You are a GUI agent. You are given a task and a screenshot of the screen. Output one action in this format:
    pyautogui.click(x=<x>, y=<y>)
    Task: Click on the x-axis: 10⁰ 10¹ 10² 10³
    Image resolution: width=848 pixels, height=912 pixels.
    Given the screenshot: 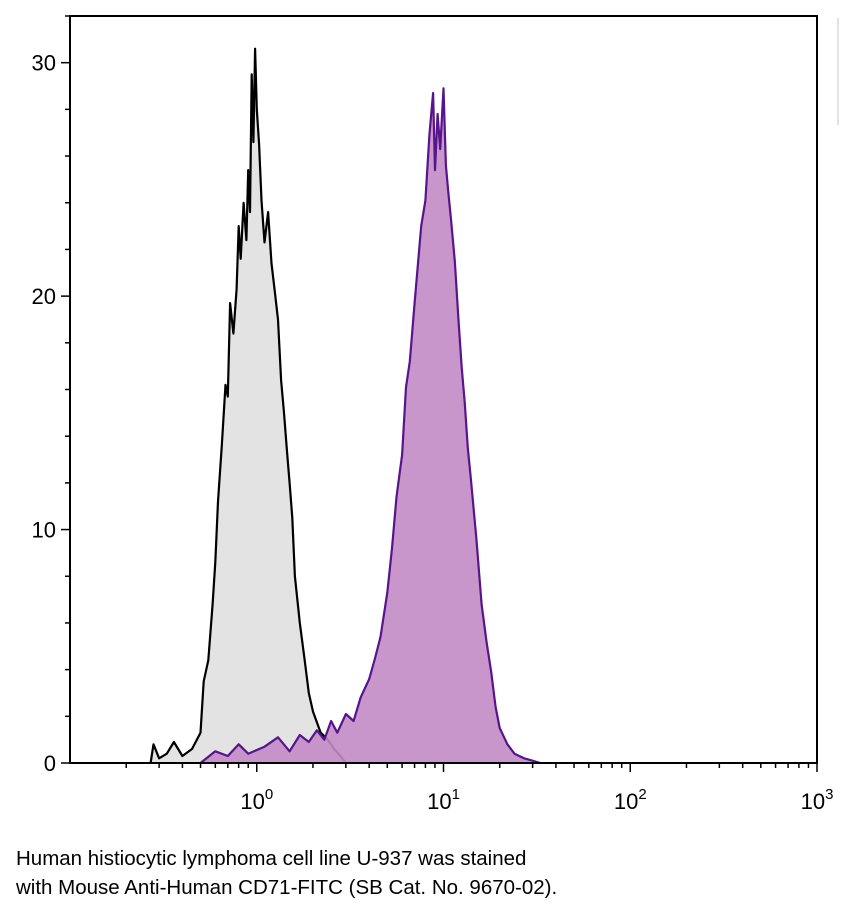 What is the action you would take?
    pyautogui.click(x=479, y=788)
    